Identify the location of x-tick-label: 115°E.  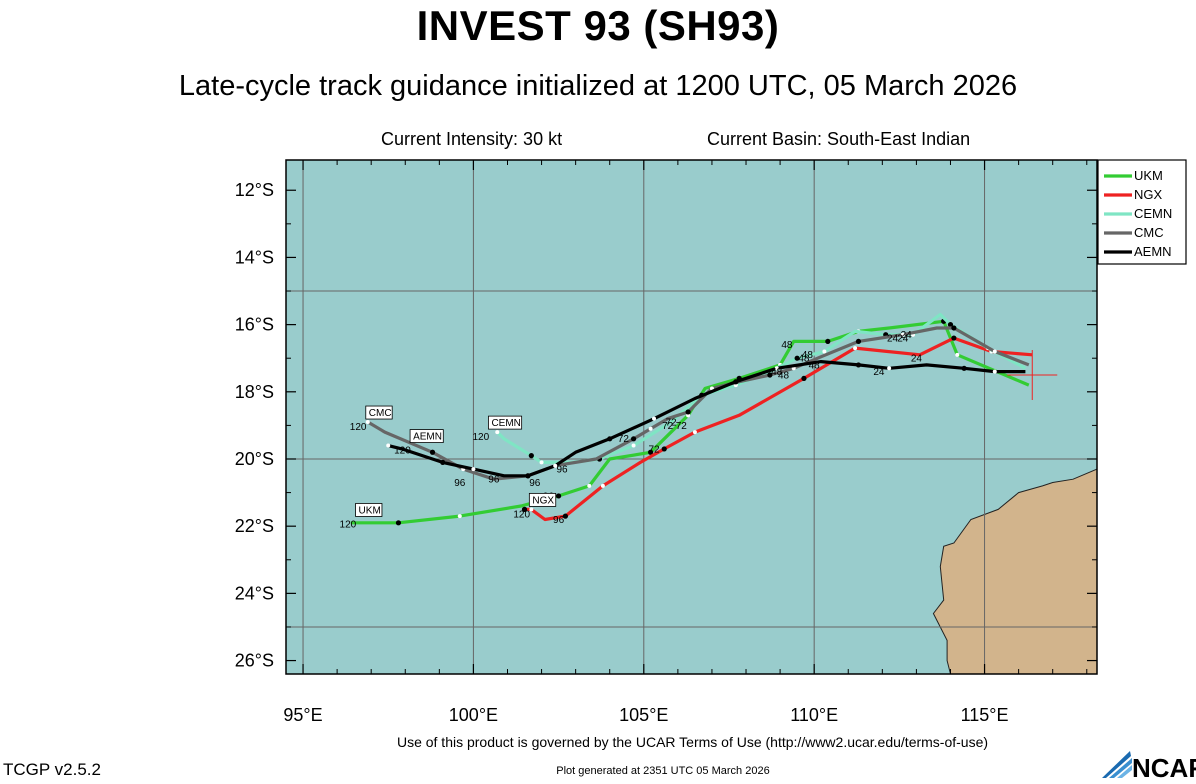
(985, 715).